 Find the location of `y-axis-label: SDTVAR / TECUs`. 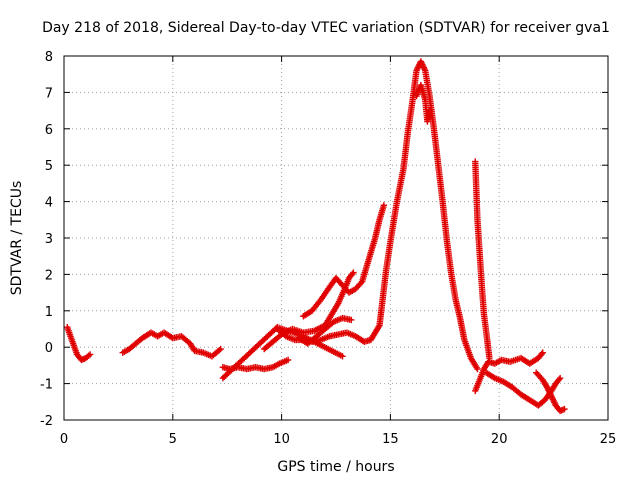

y-axis-label: SDTVAR / TECUs is located at coordinates (17, 238).